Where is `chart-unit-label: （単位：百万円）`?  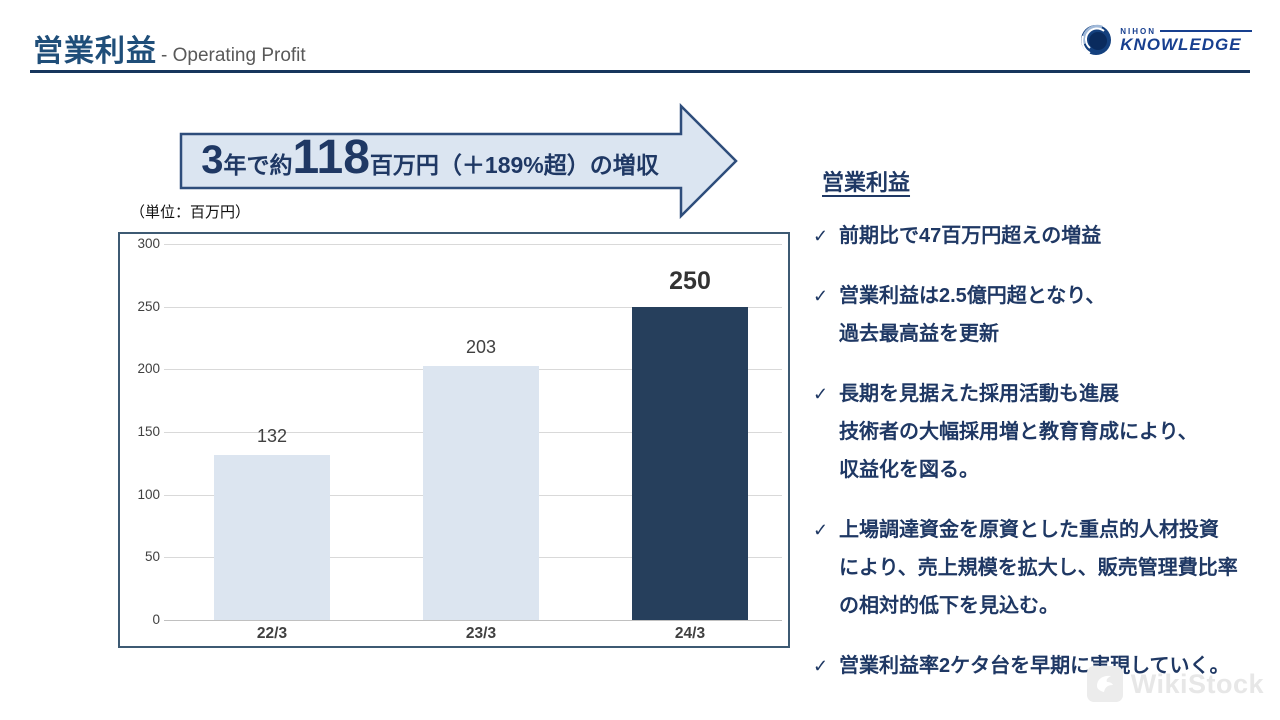
chart-unit-label: （単位：百万円） is located at coordinates (190, 212).